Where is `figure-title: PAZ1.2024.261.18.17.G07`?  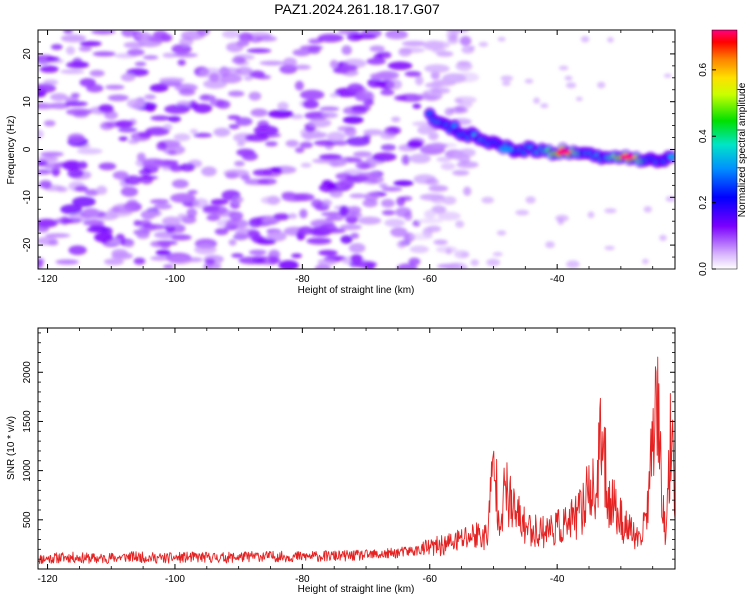
figure-title: PAZ1.2024.261.18.17.G07 is located at coordinates (357, 9).